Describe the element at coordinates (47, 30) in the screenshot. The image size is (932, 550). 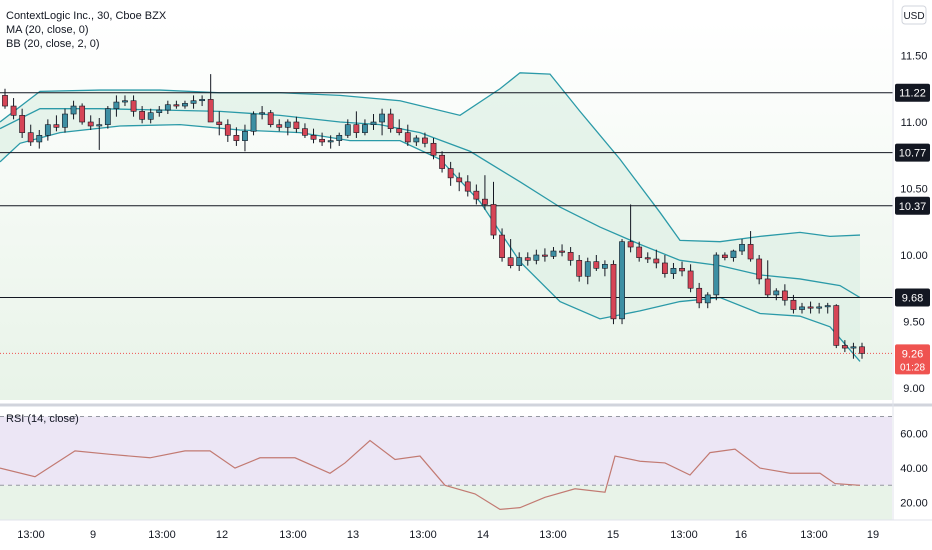
I see `ma-indicator-label: MA (20, close, 0)` at that location.